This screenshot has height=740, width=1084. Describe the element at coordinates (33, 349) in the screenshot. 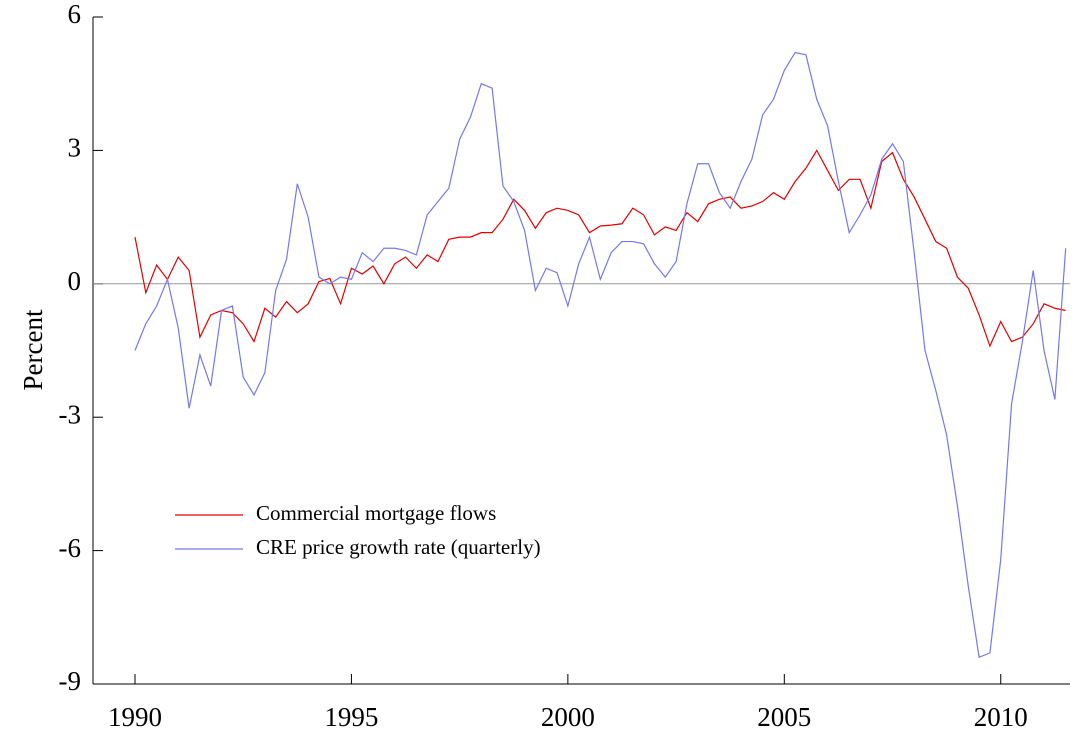

I see `y-axis-label: Percent` at that location.